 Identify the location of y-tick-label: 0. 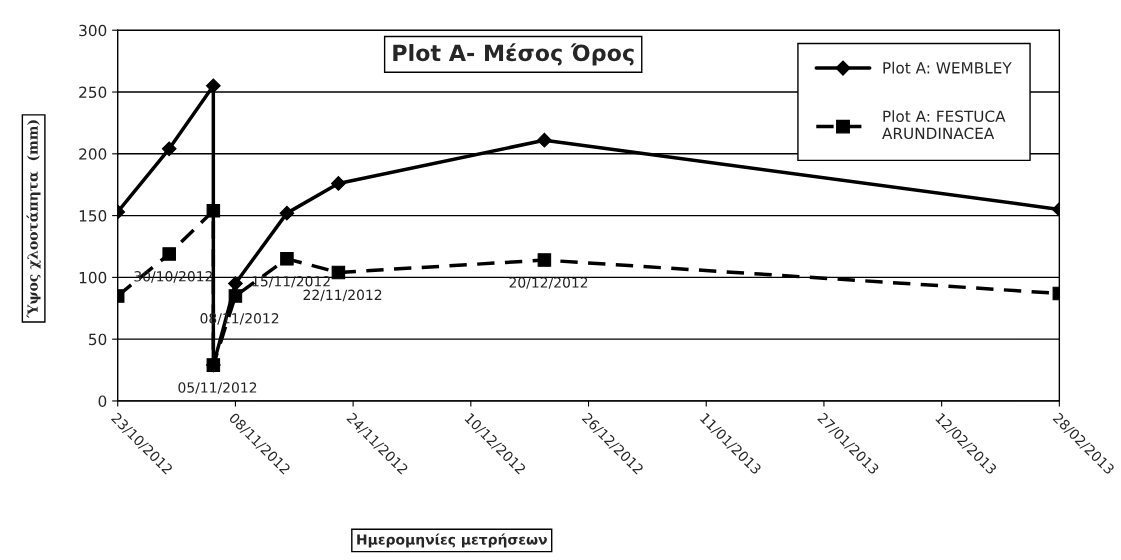
(102, 401).